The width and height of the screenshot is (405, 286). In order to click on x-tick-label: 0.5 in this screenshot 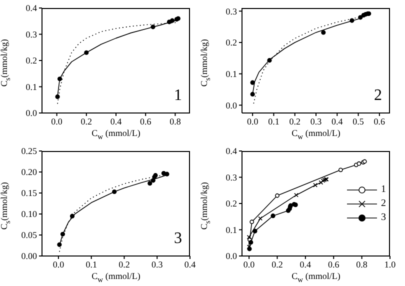, I will do `click(358, 121)`.